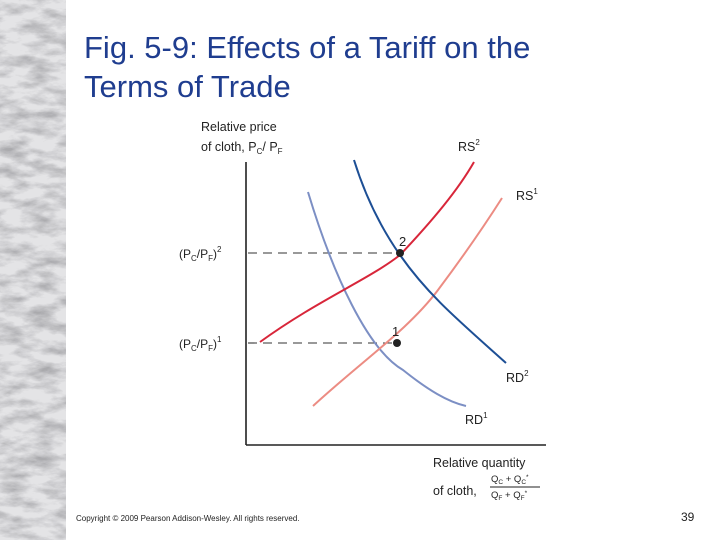 The image size is (720, 540). I want to click on y-axis-label-line2: of cloth, PC/ PF, so click(242, 148).